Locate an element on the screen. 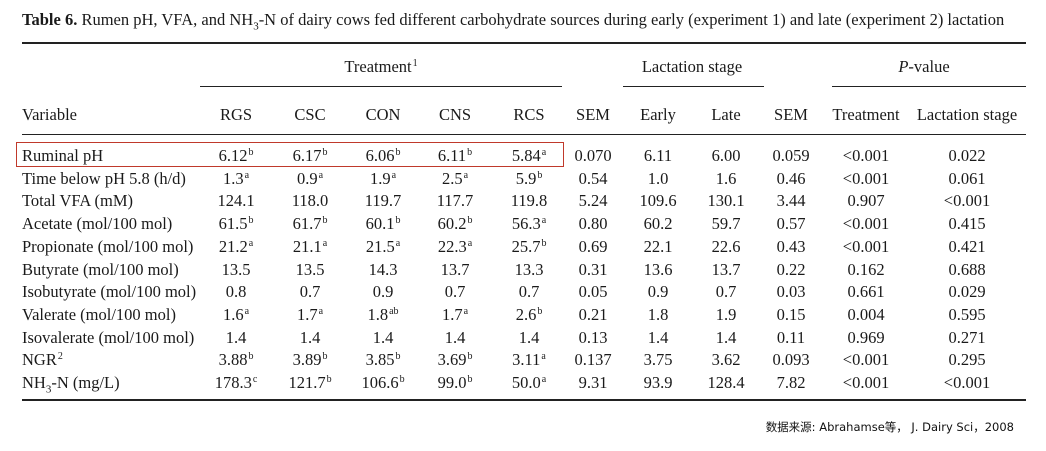 The image size is (1046, 451). cell-value: 21.2 is located at coordinates (233, 246).